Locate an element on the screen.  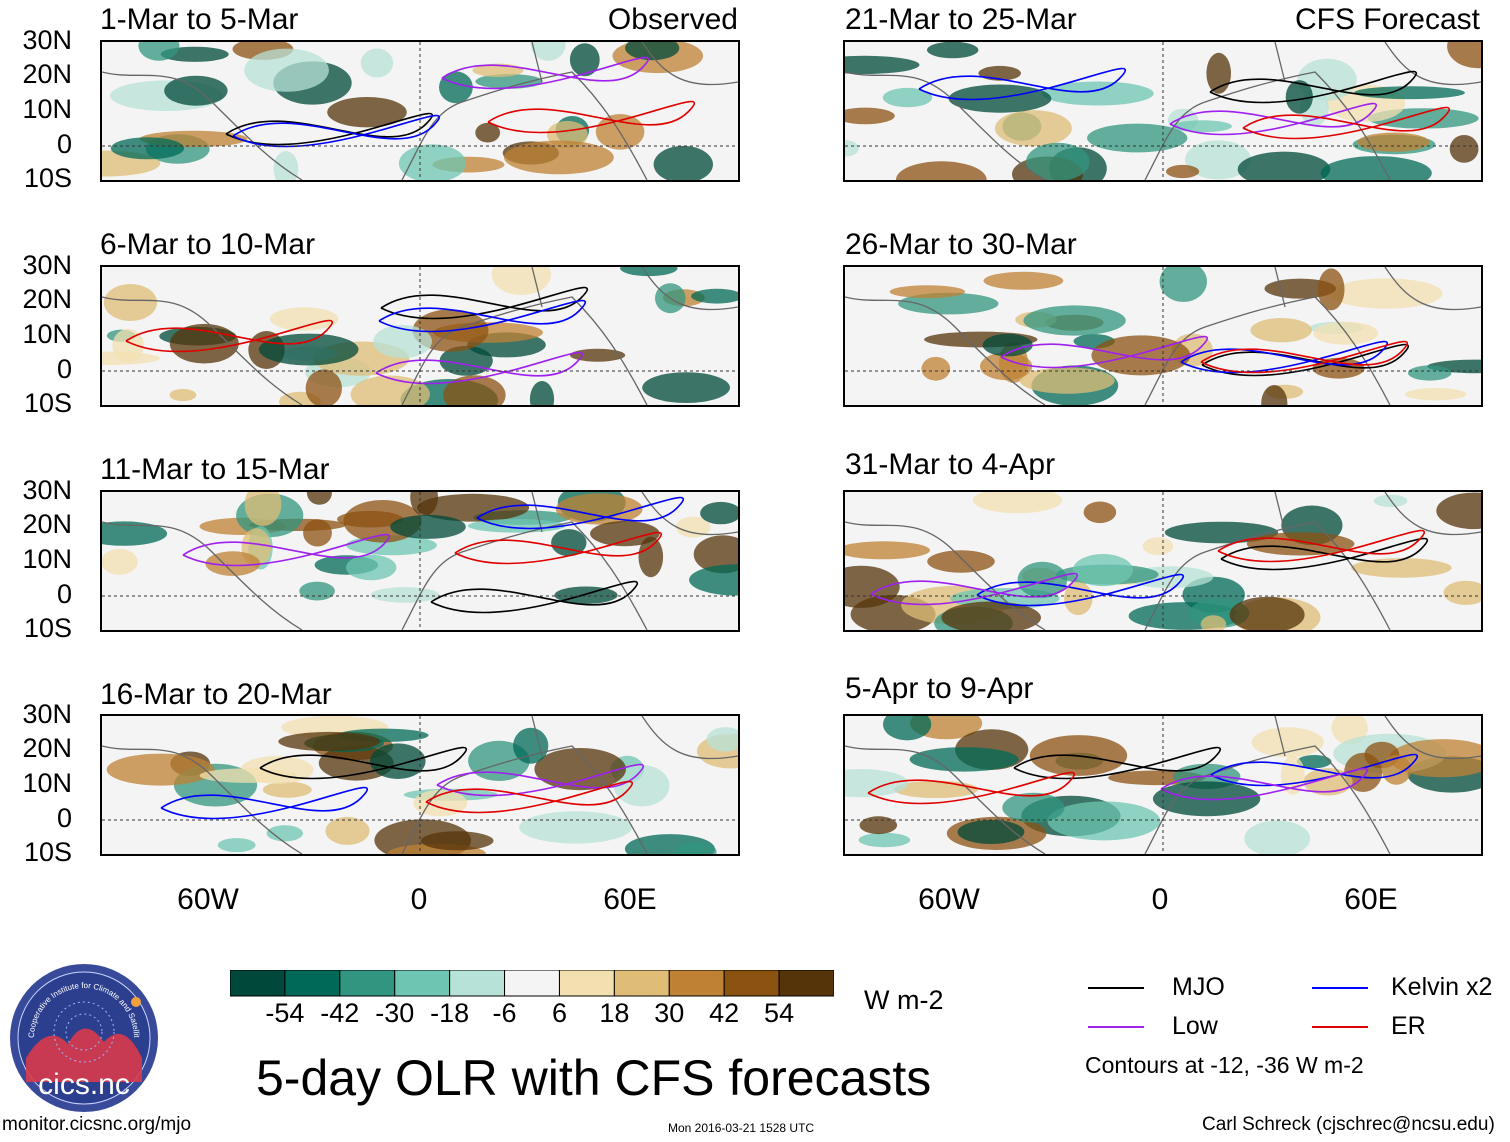
panel-title-obs-1: 1-Mar to 5-Mar is located at coordinates (199, 19).